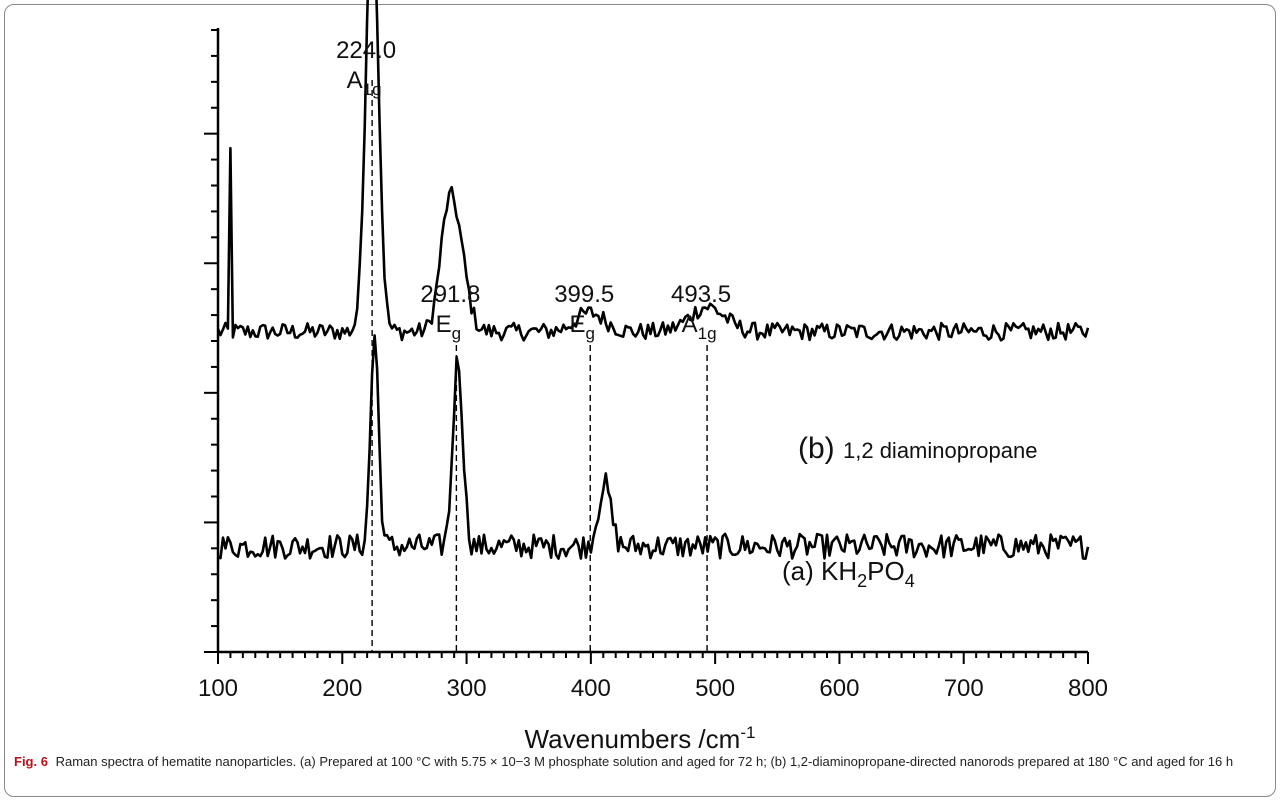 Image resolution: width=1282 pixels, height=801 pixels. I want to click on x-tick-label: 400, so click(591, 688).